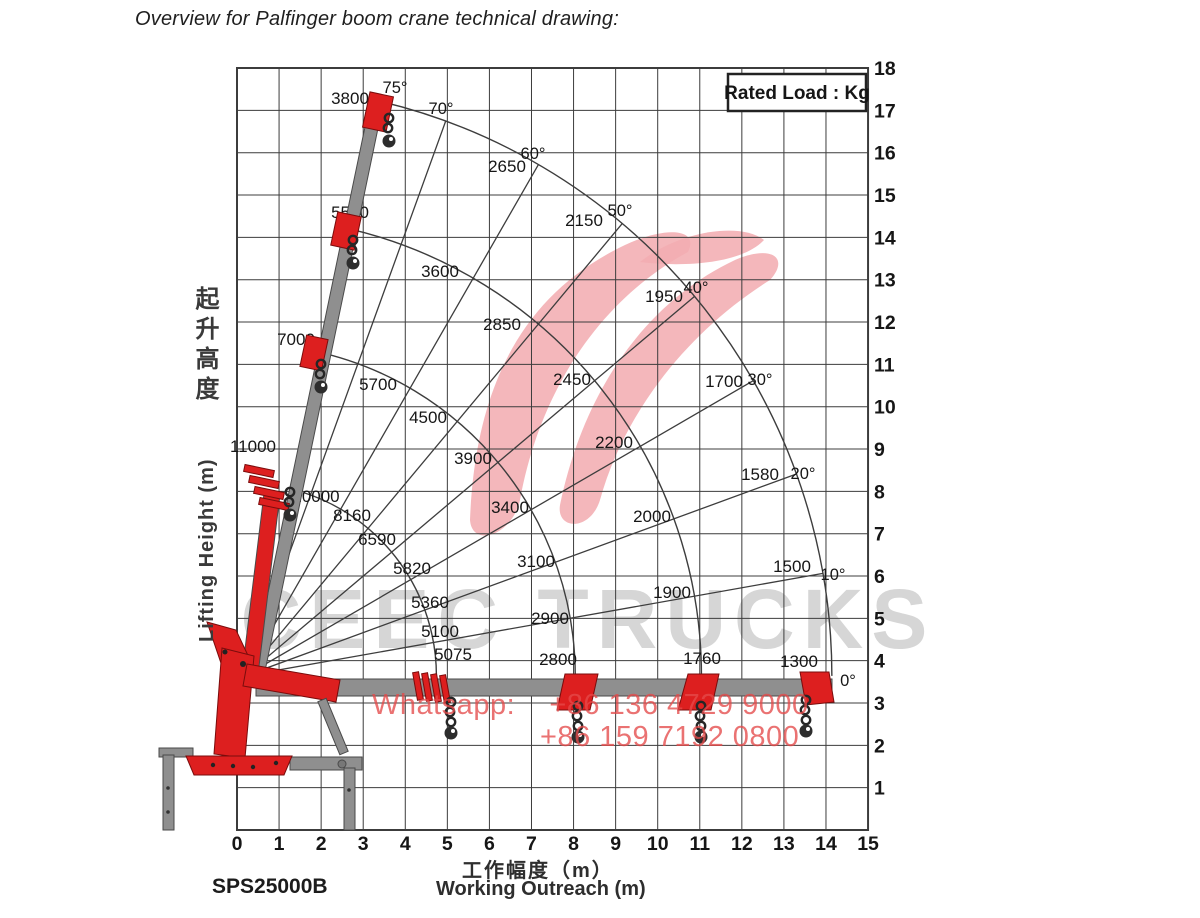  I want to click on load-label-5700: 5700, so click(378, 384).